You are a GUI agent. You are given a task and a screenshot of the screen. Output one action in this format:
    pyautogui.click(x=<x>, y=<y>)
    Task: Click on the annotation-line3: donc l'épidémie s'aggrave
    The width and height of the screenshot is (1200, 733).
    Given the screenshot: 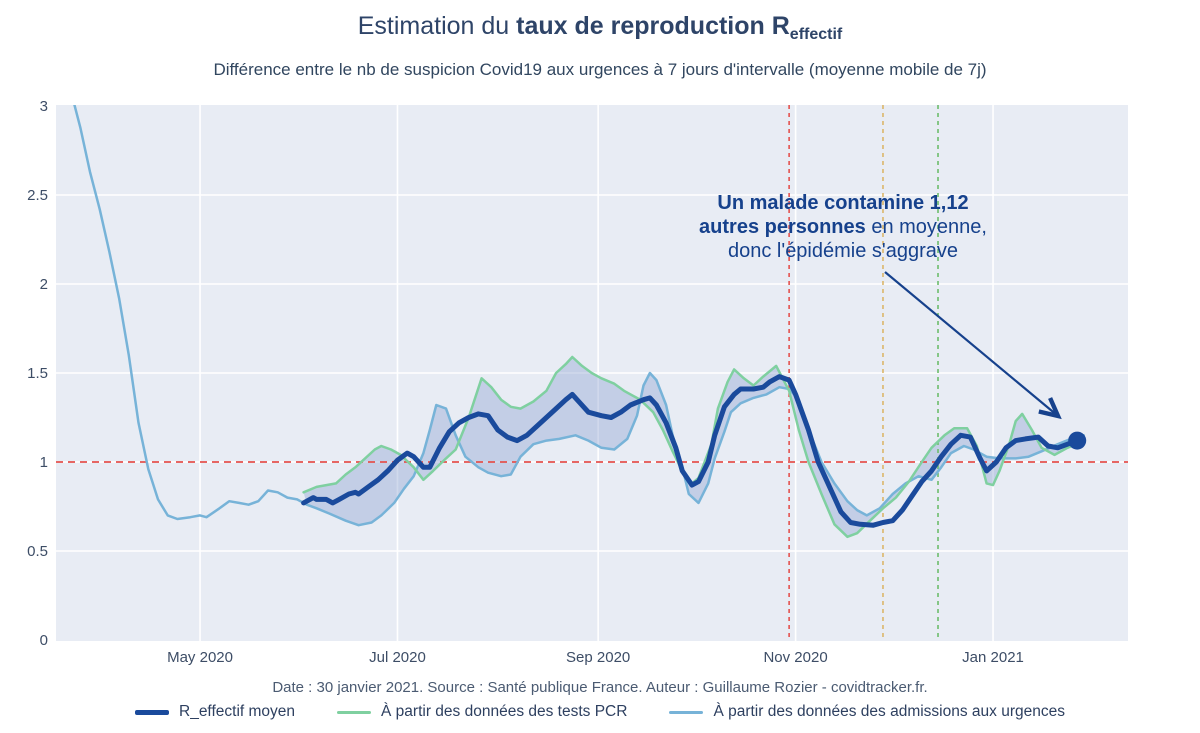 What is the action you would take?
    pyautogui.click(x=843, y=251)
    